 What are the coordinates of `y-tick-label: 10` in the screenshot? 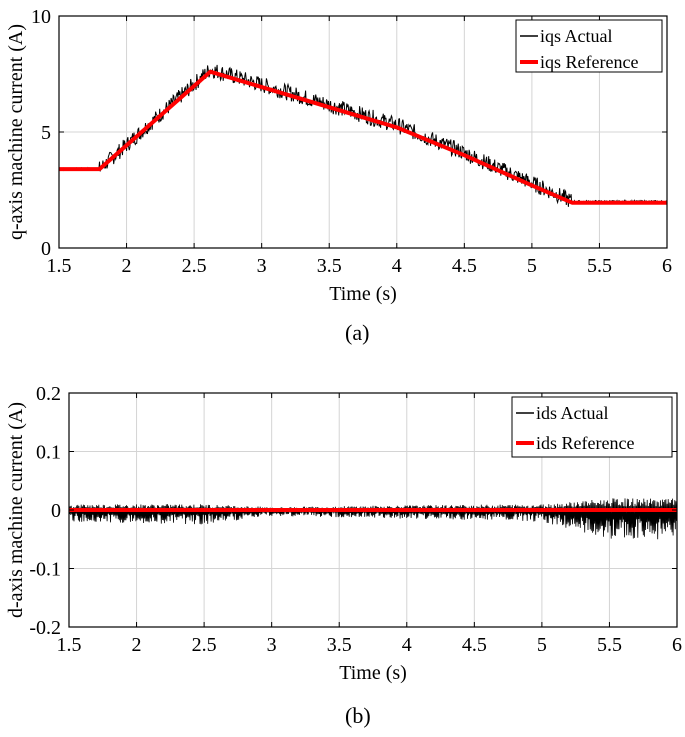 It's located at (41, 17).